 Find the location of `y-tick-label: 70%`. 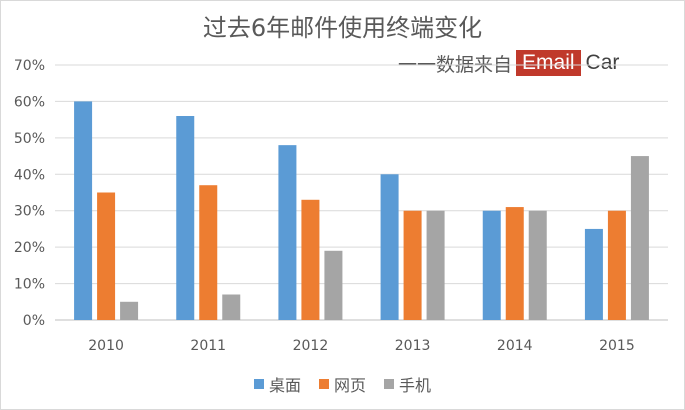

y-tick-label: 70% is located at coordinates (29, 66).